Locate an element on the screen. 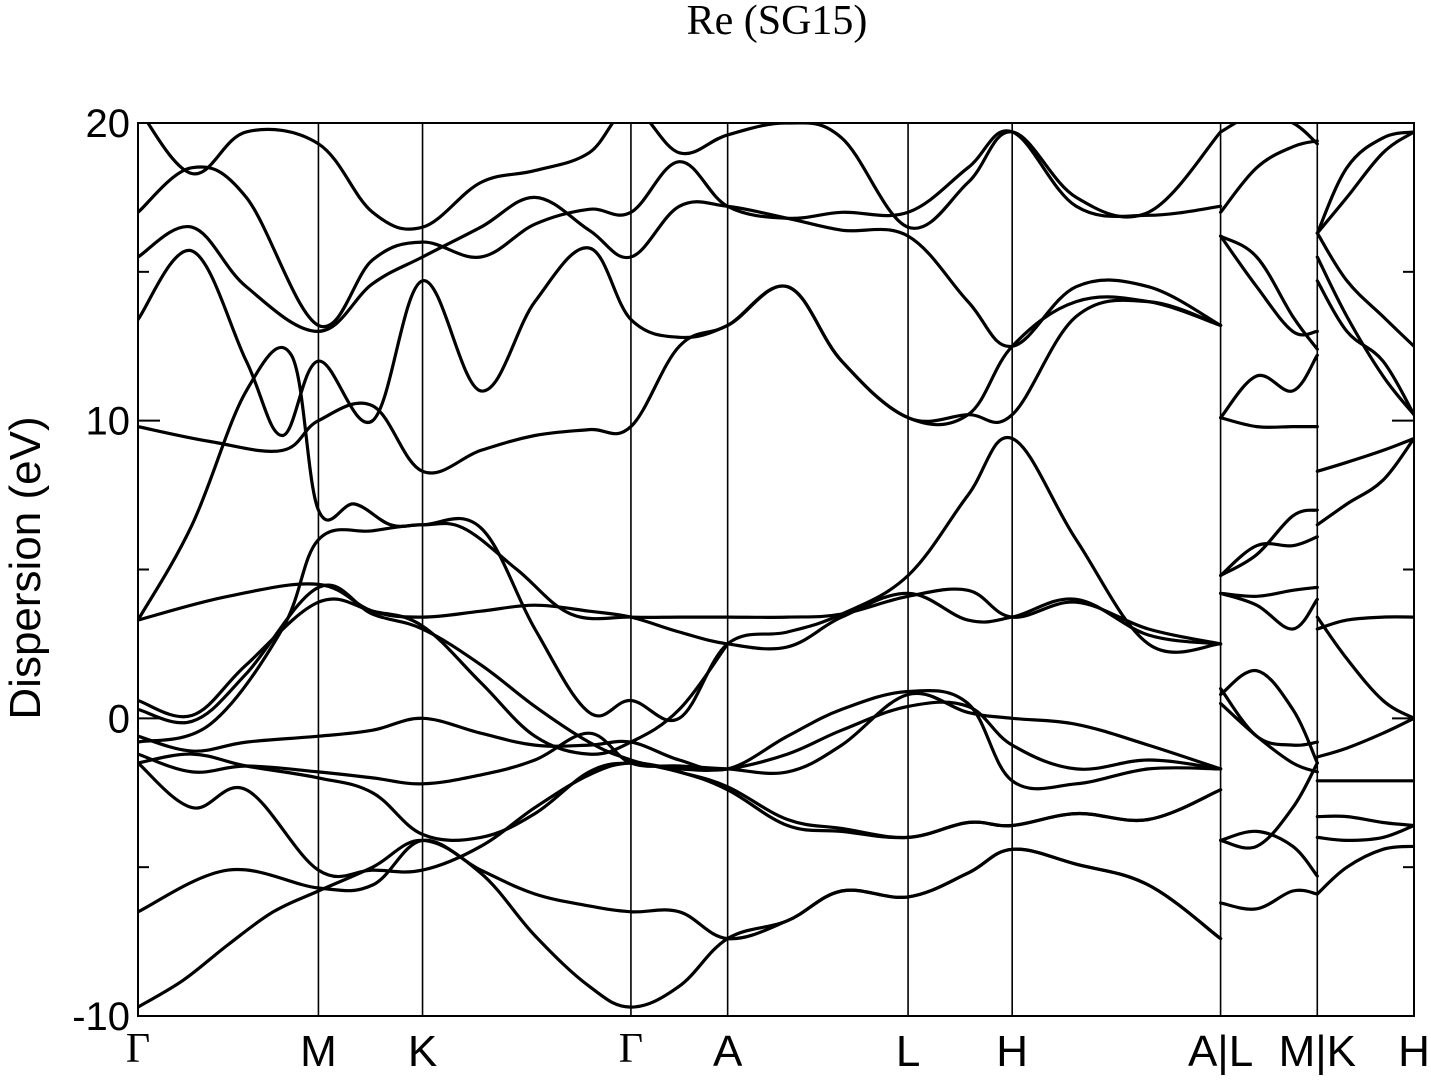 This screenshot has width=1431, height=1080. kpoint-label: K is located at coordinates (422, 1051).